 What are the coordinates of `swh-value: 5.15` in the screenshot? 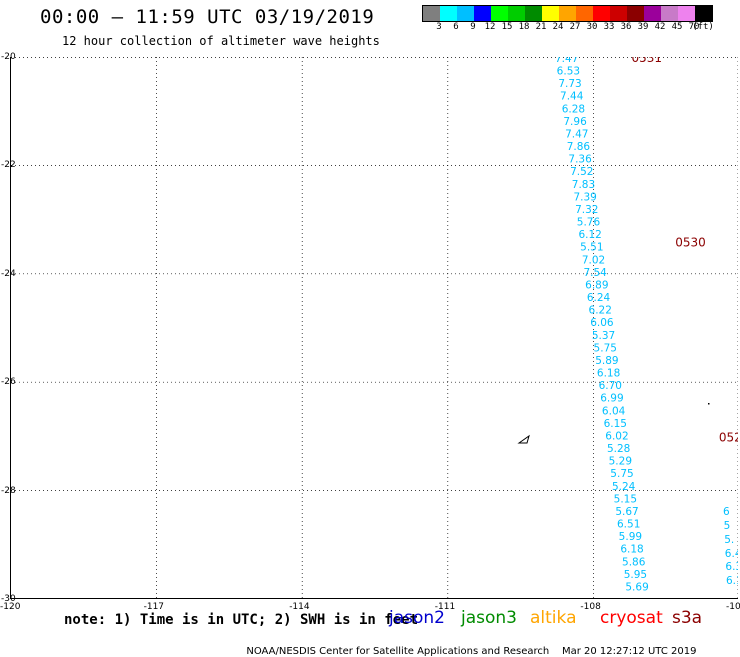 It's located at (625, 499).